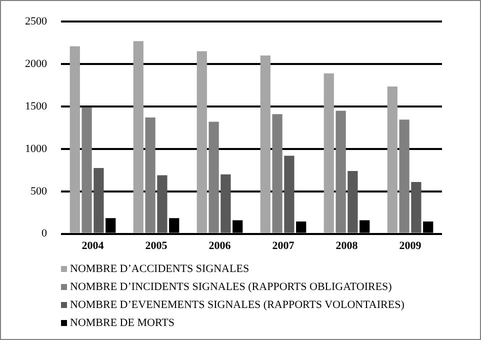 Image resolution: width=481 pixels, height=340 pixels. Describe the element at coordinates (220, 246) in the screenshot. I see `x-tick-label: 2006` at that location.